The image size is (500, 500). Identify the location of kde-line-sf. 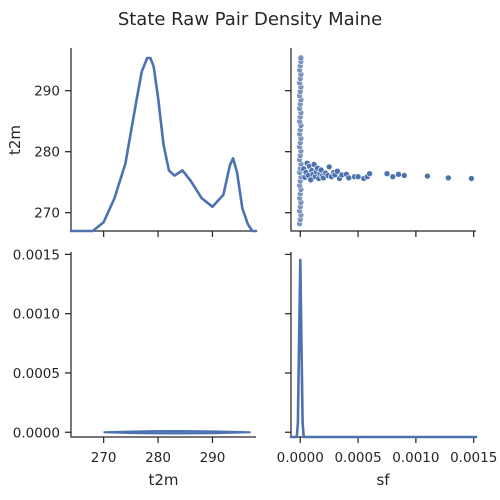
(383, 348).